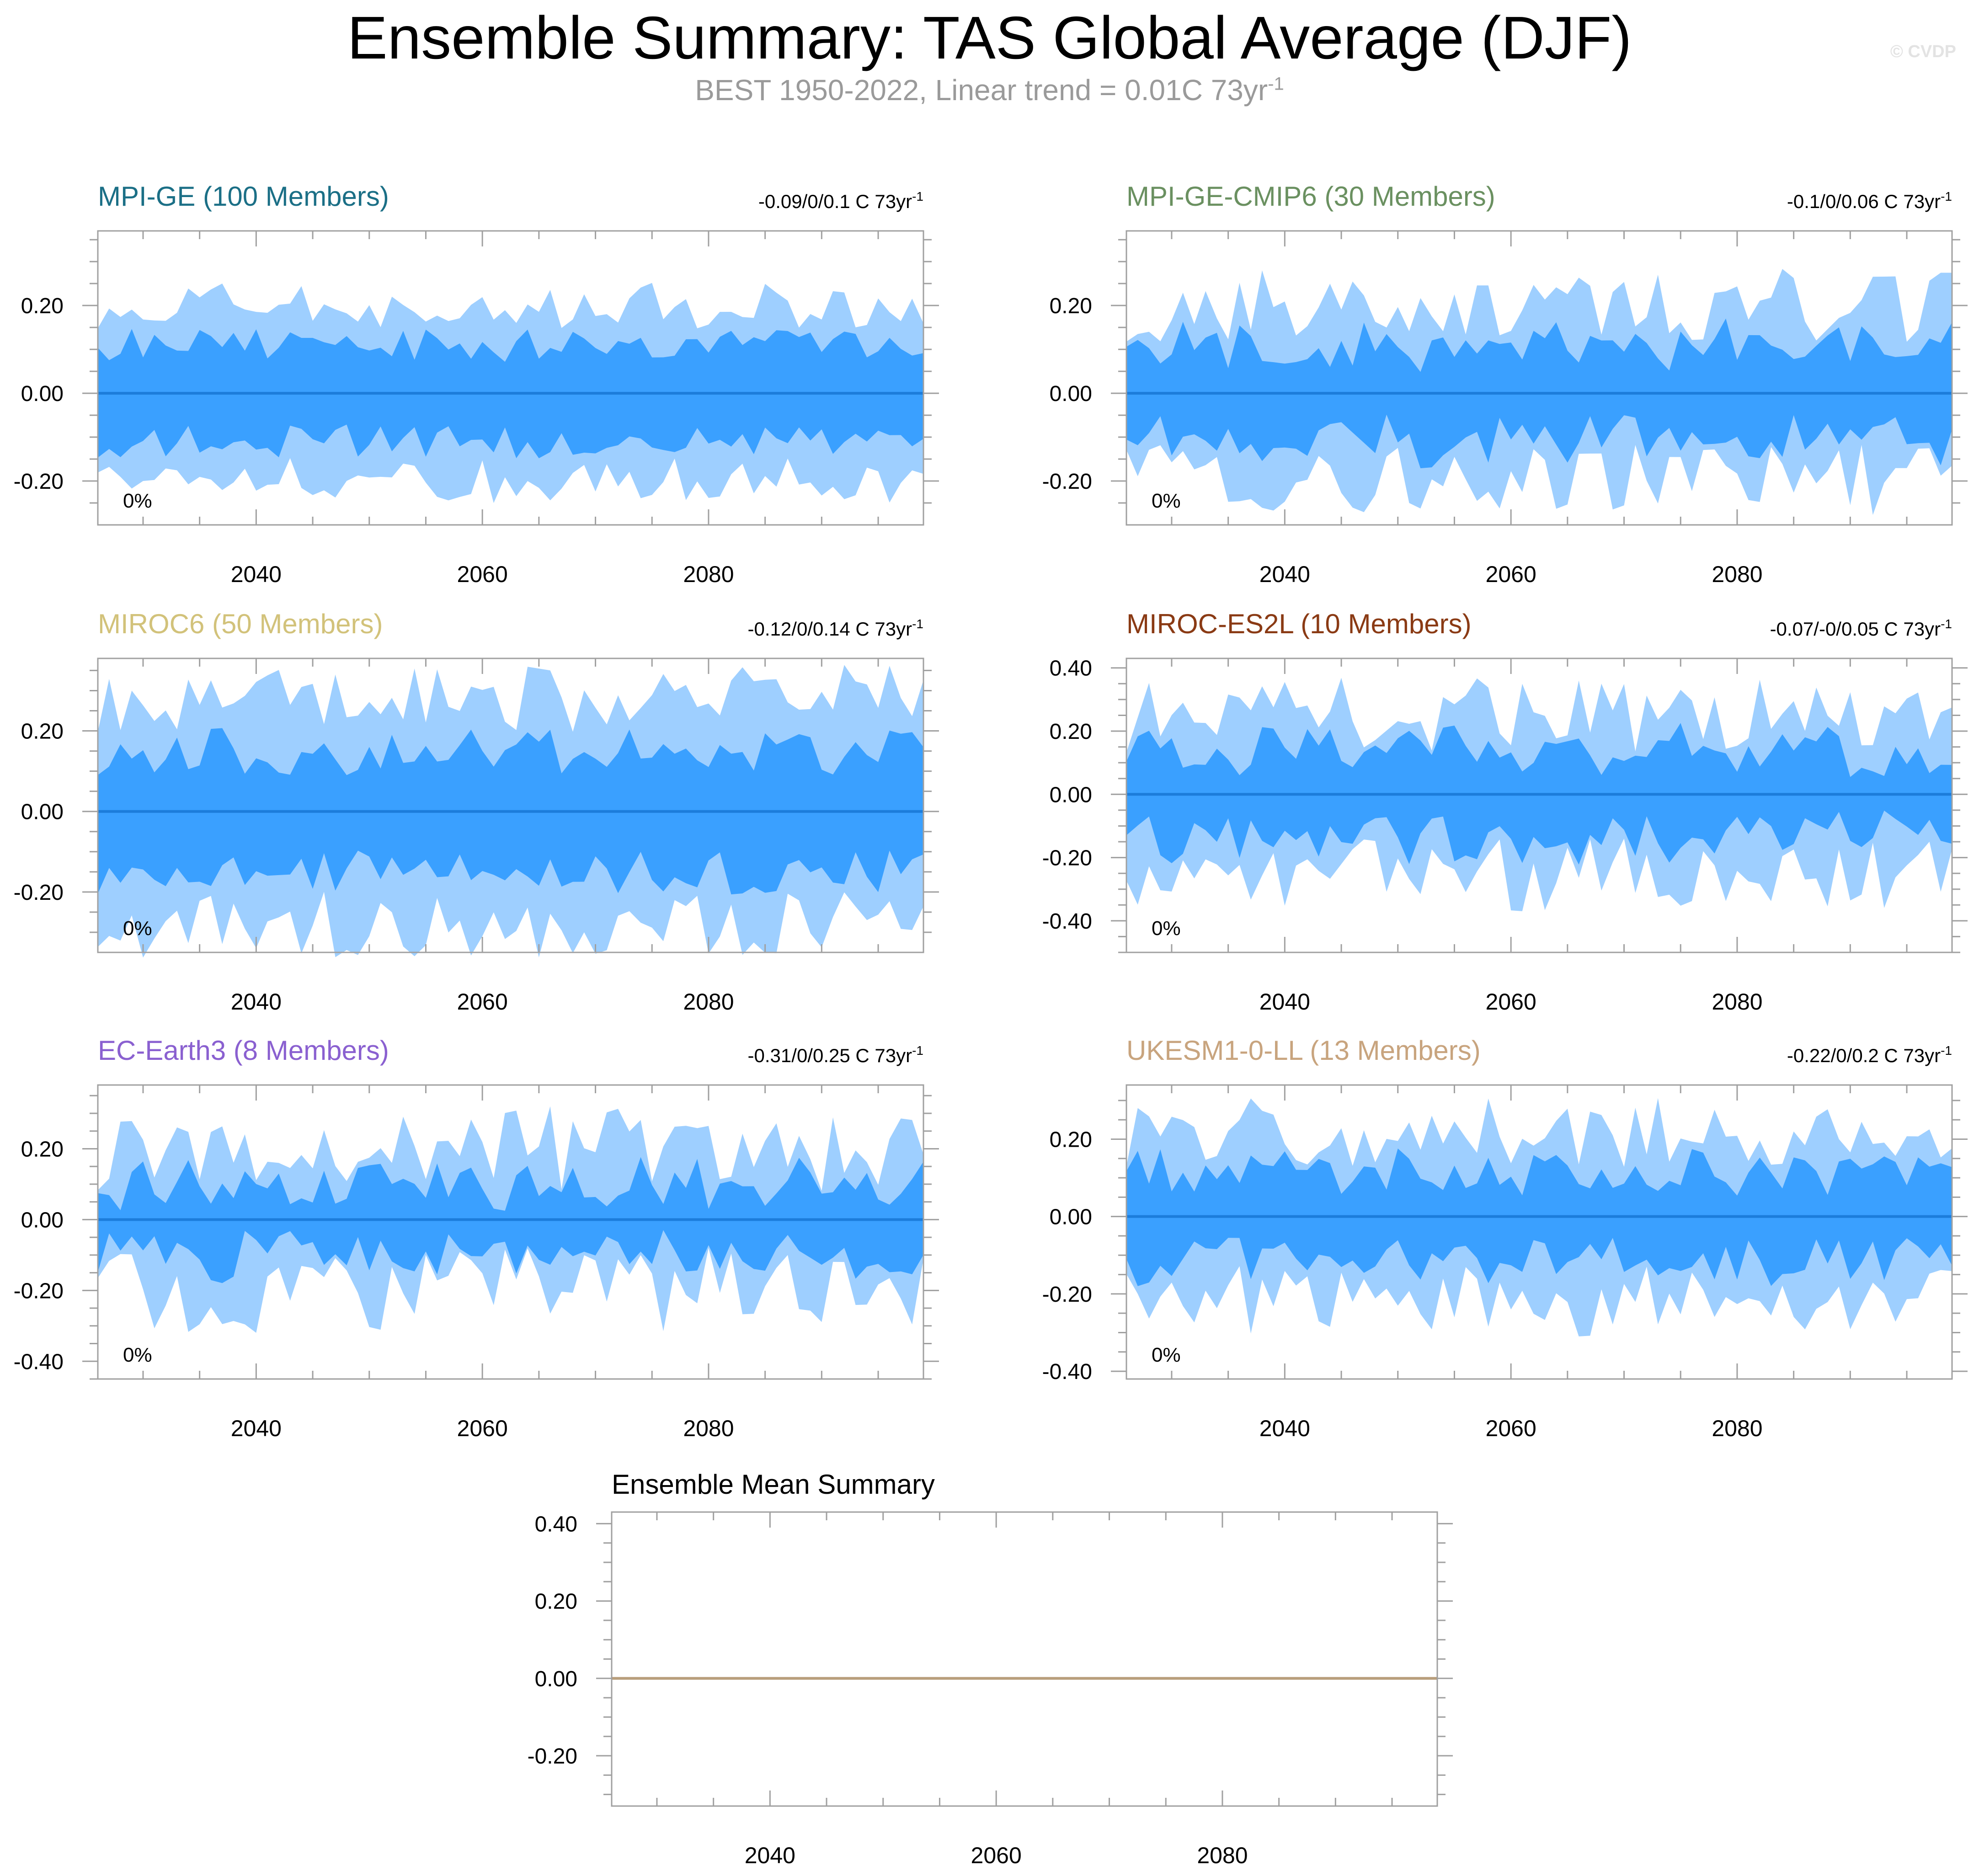 The image size is (1979, 1876). Describe the element at coordinates (243, 196) in the screenshot. I see `panel-title: MPI-GE (100 Members)` at that location.